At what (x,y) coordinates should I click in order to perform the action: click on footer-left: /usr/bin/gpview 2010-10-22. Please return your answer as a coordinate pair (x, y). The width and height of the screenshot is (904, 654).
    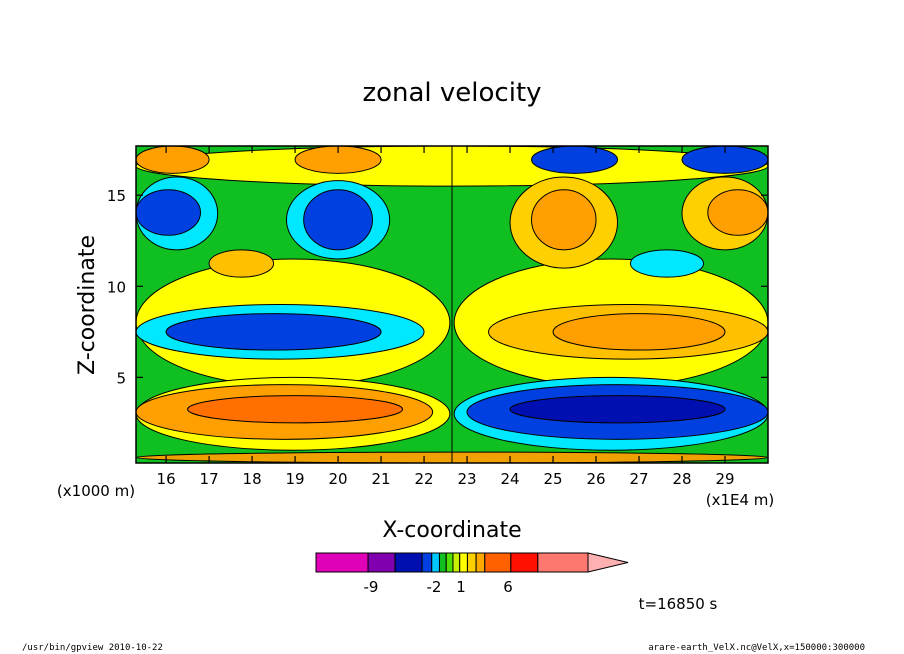
    Looking at the image, I should click on (92, 648).